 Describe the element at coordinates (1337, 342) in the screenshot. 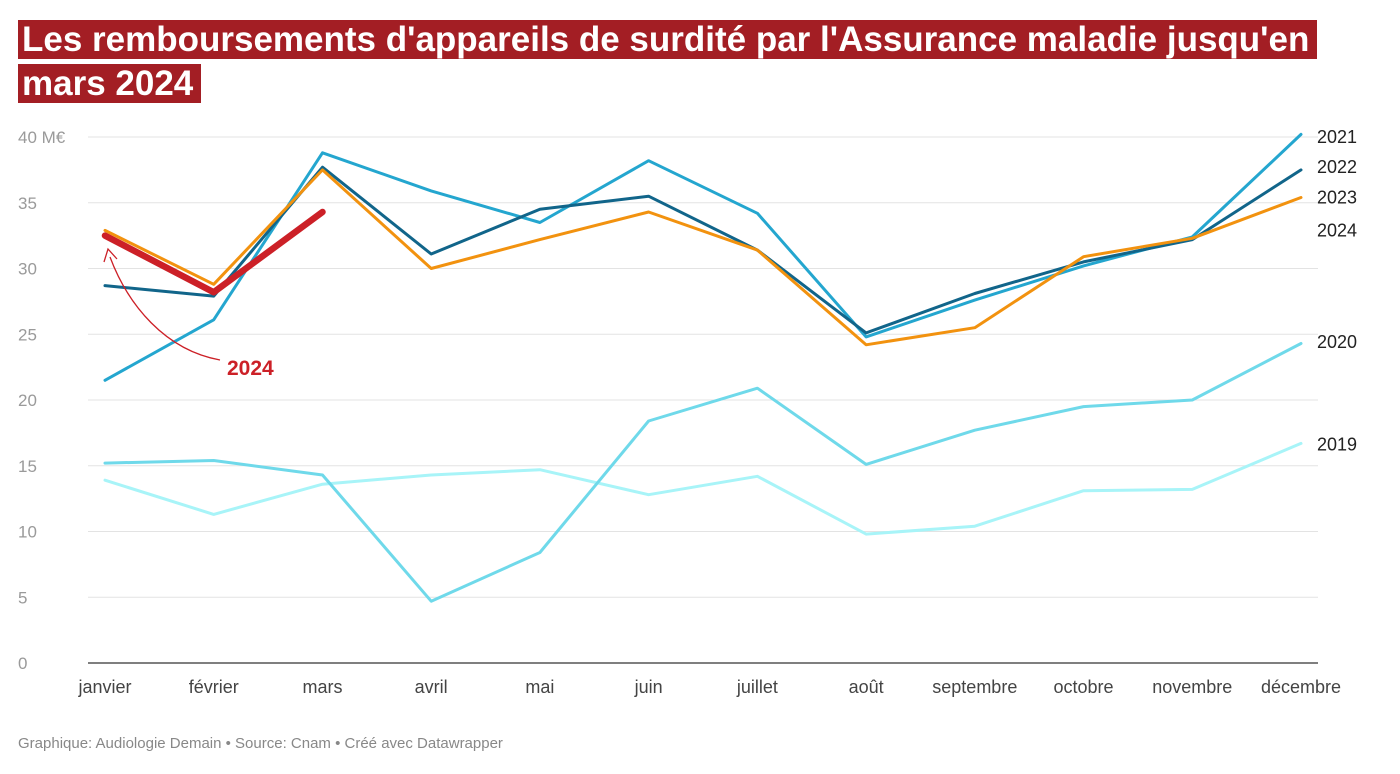

I see `series-label-2020: 2020` at that location.